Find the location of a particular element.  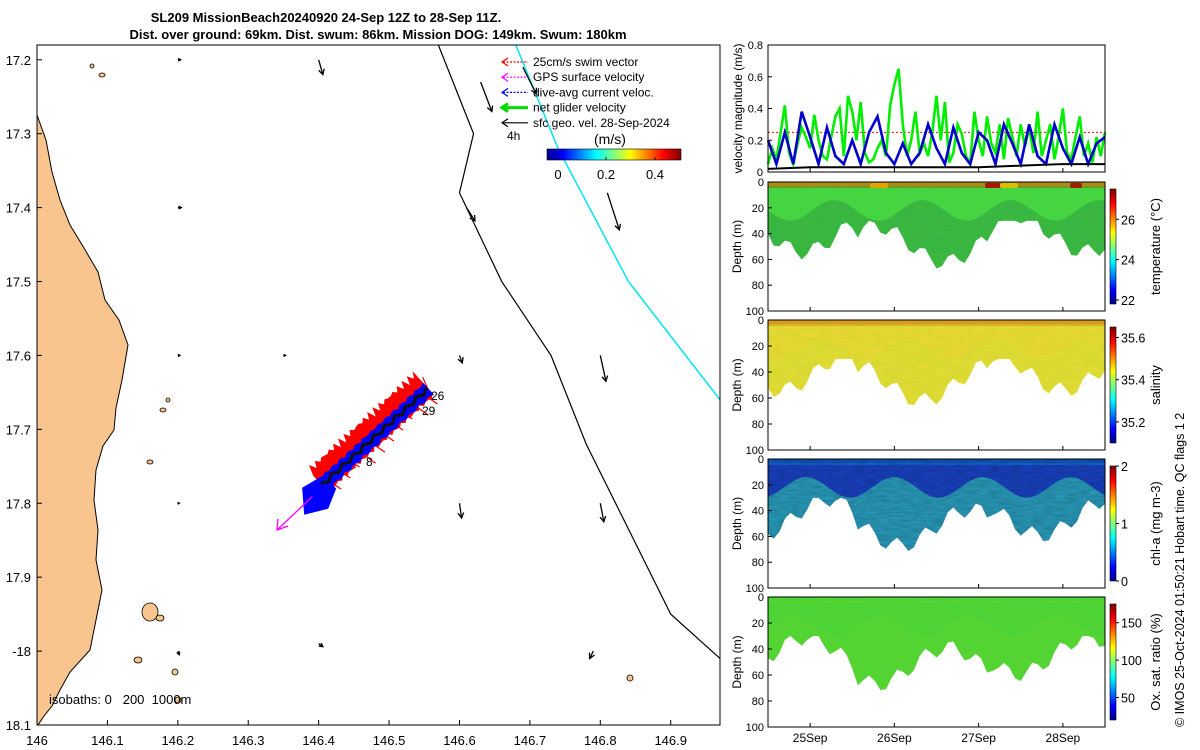

map-ytick-label: -18 is located at coordinates (21, 651).